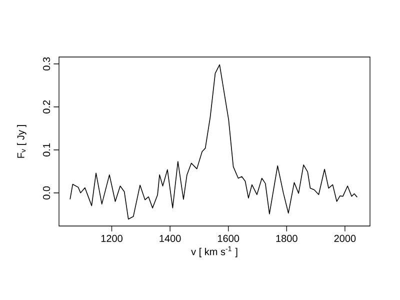  I want to click on y-tick-label: 0.1, so click(46, 149).